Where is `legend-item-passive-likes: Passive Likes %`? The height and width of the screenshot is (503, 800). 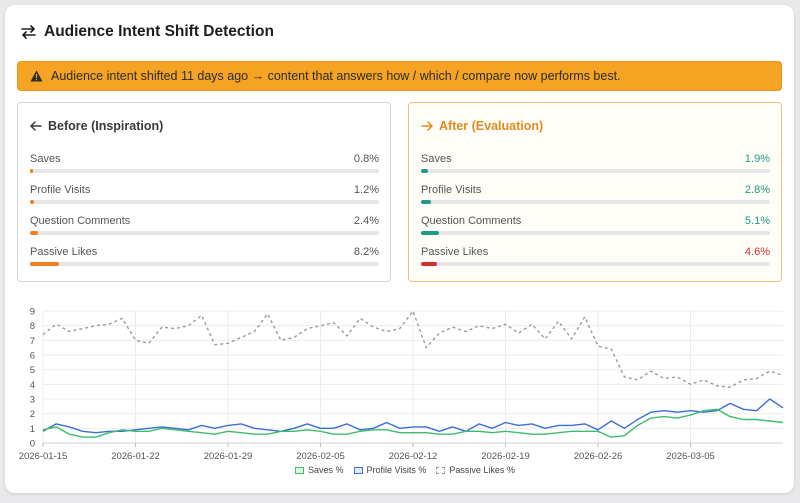 legend-item-passive-likes: Passive Likes % is located at coordinates (475, 470).